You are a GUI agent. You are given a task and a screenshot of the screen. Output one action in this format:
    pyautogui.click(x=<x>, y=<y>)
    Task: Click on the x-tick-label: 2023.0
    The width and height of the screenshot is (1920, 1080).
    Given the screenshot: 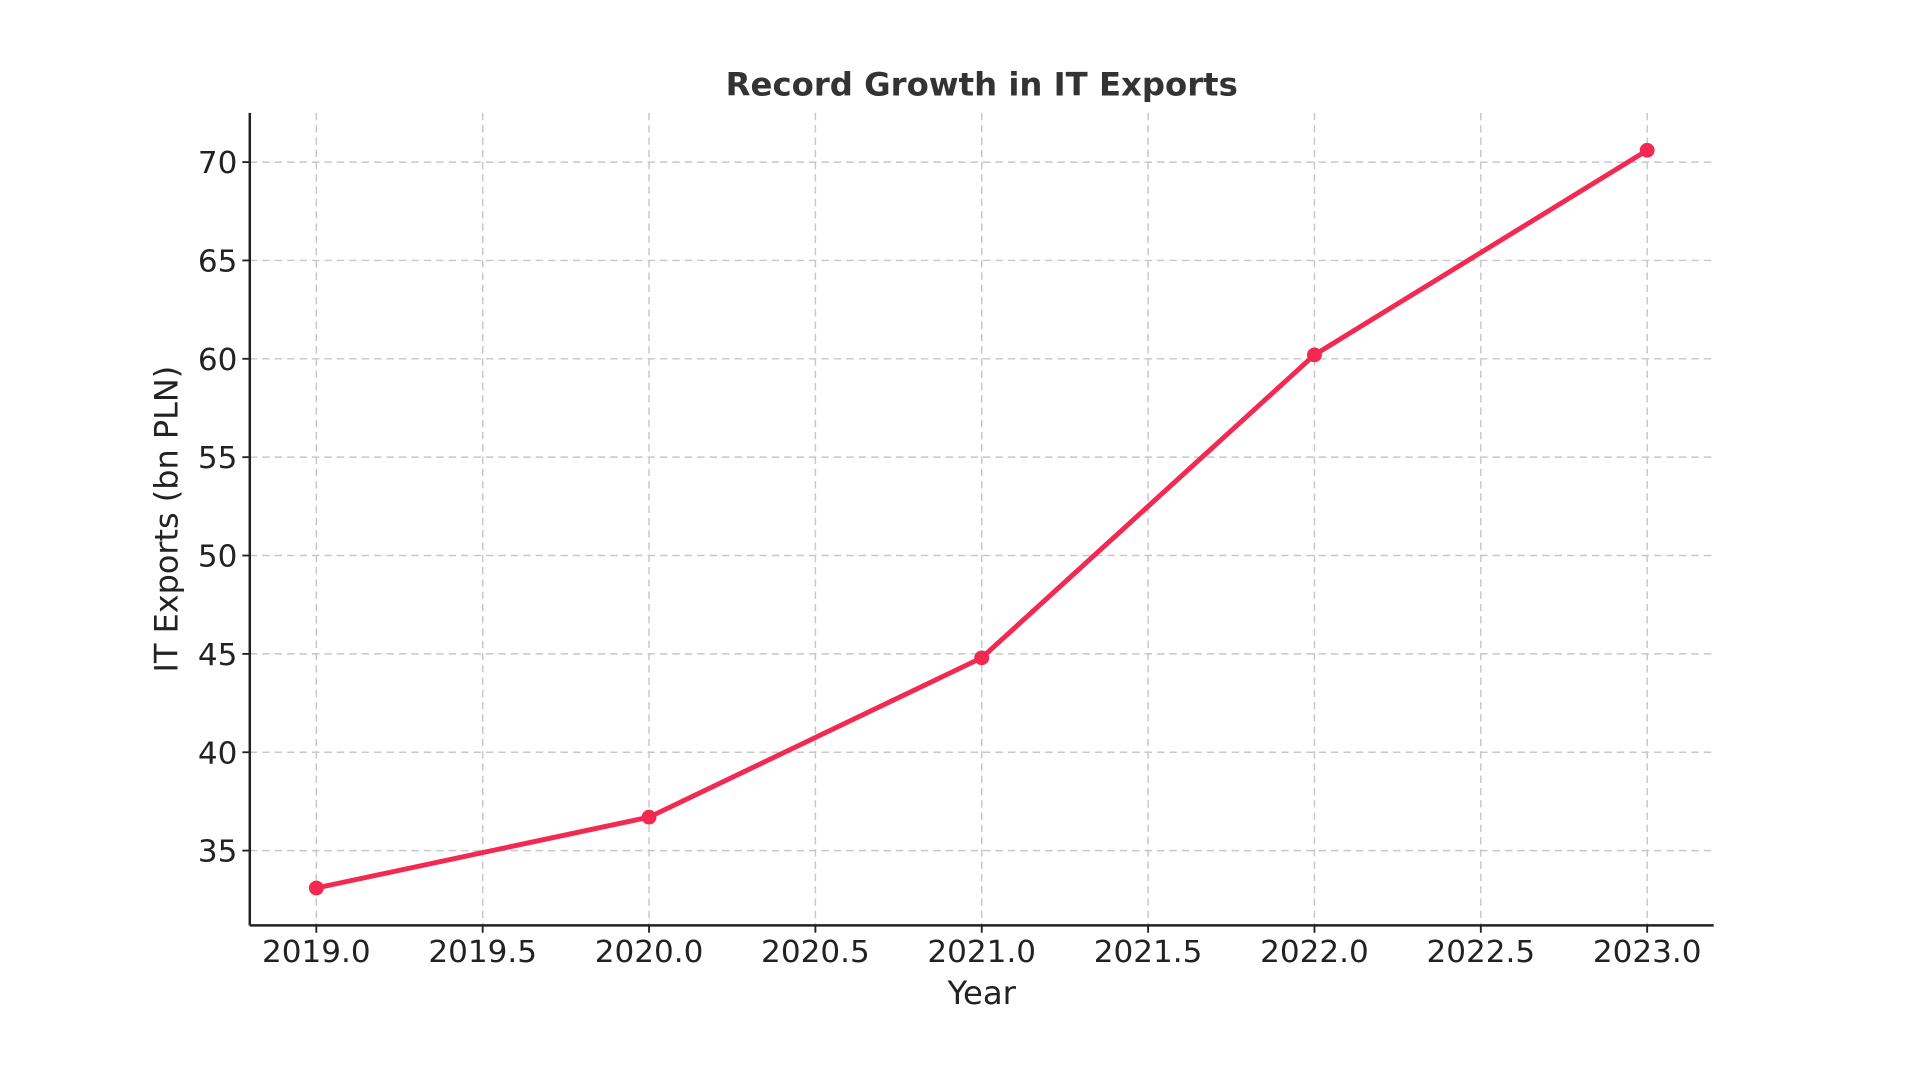 What is the action you would take?
    pyautogui.click(x=1647, y=952)
    